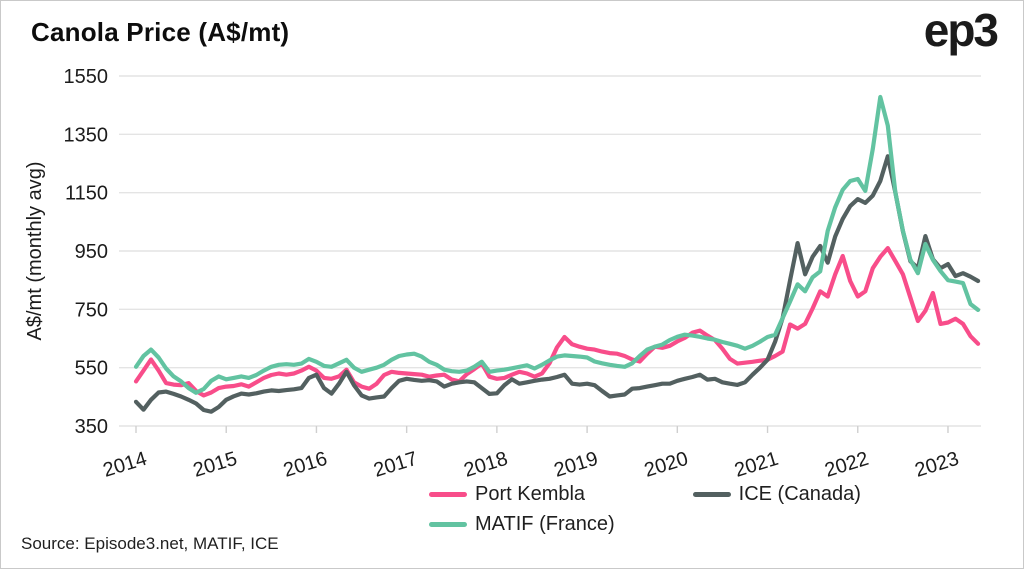 This screenshot has width=1024, height=569. What do you see at coordinates (160, 32) in the screenshot?
I see `page-title: Canola Price (A$/mt)` at bounding box center [160, 32].